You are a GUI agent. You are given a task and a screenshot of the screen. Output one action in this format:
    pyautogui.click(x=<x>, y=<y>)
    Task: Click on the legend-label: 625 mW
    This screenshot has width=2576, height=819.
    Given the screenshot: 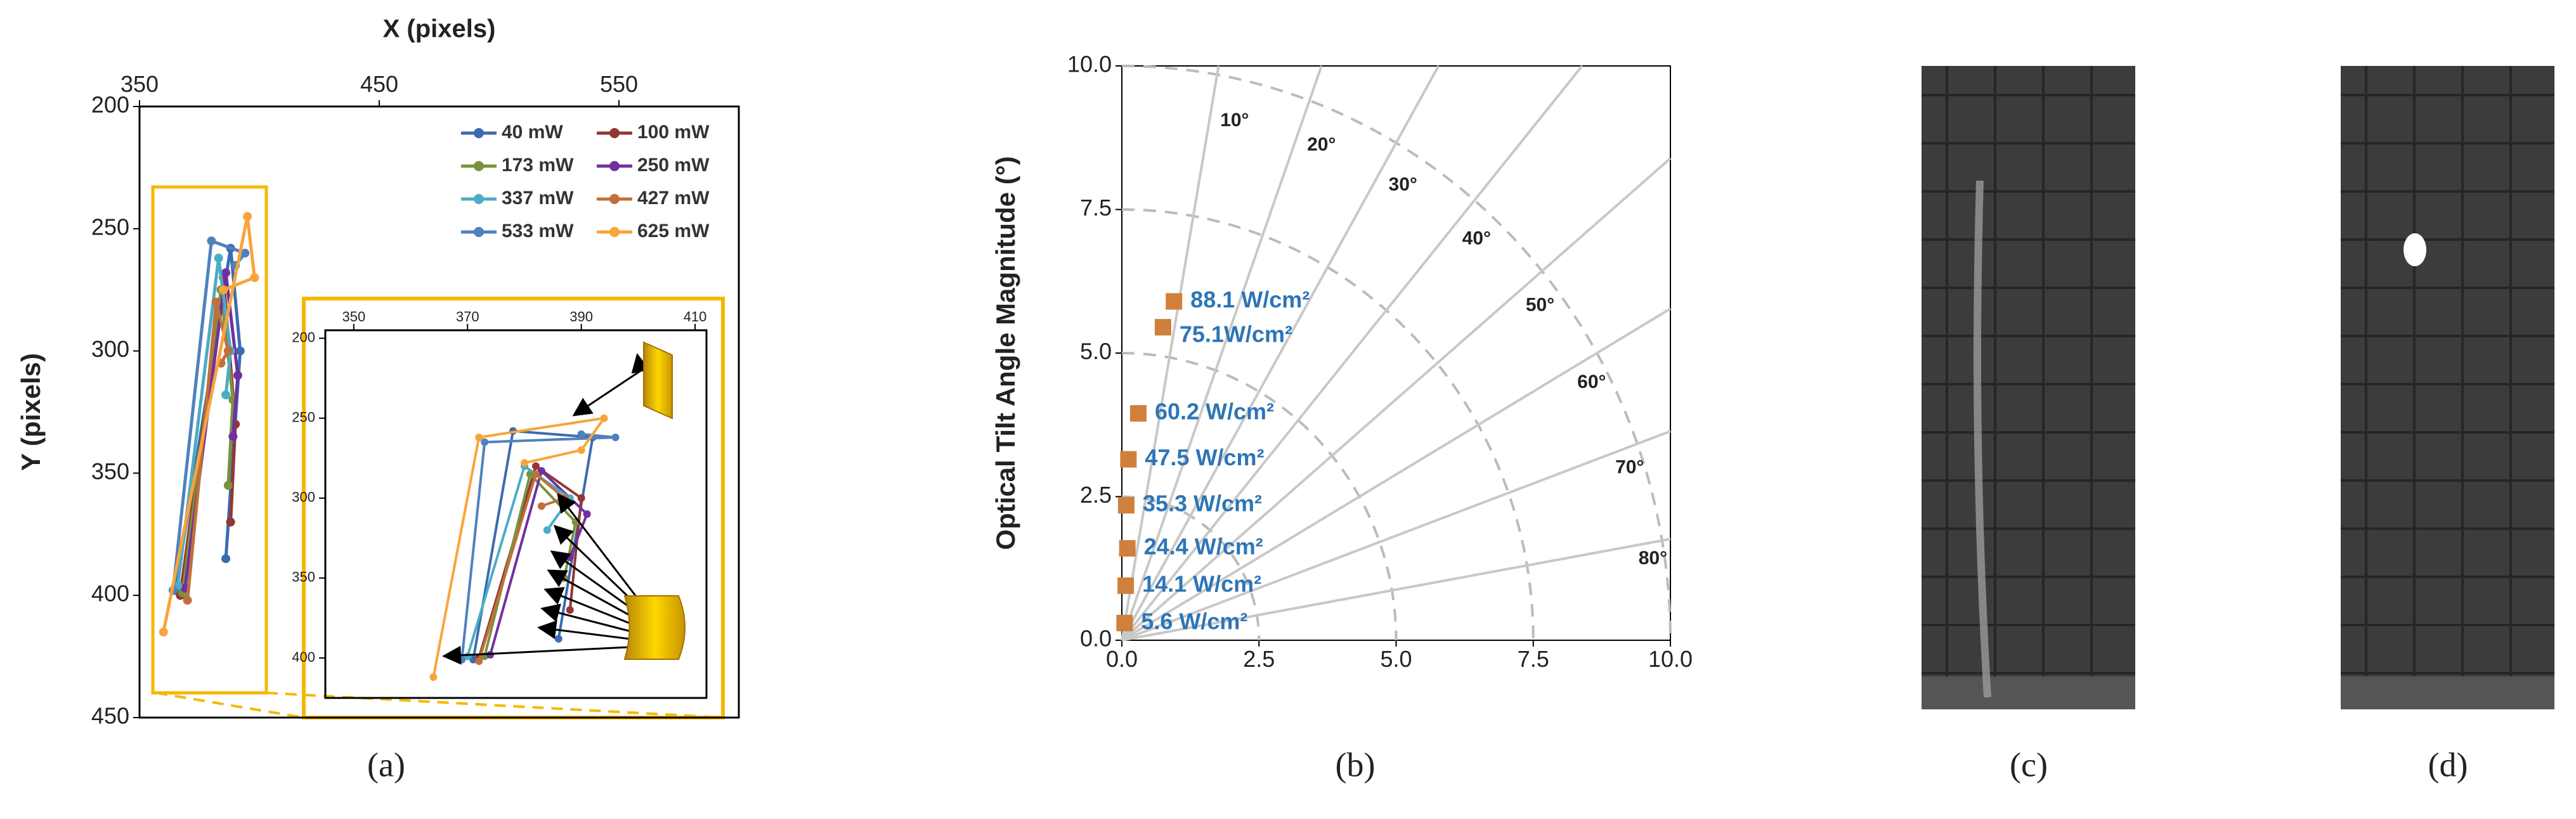 What is the action you would take?
    pyautogui.click(x=673, y=231)
    